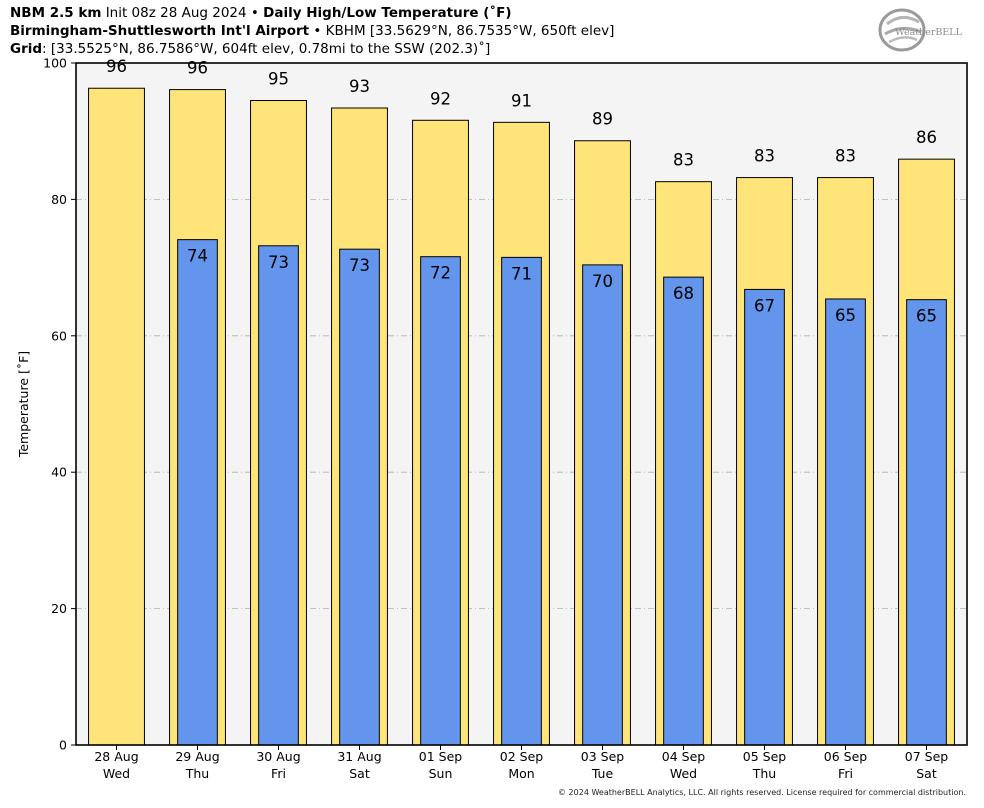  What do you see at coordinates (26, 49) in the screenshot?
I see `grid-label: Grid` at bounding box center [26, 49].